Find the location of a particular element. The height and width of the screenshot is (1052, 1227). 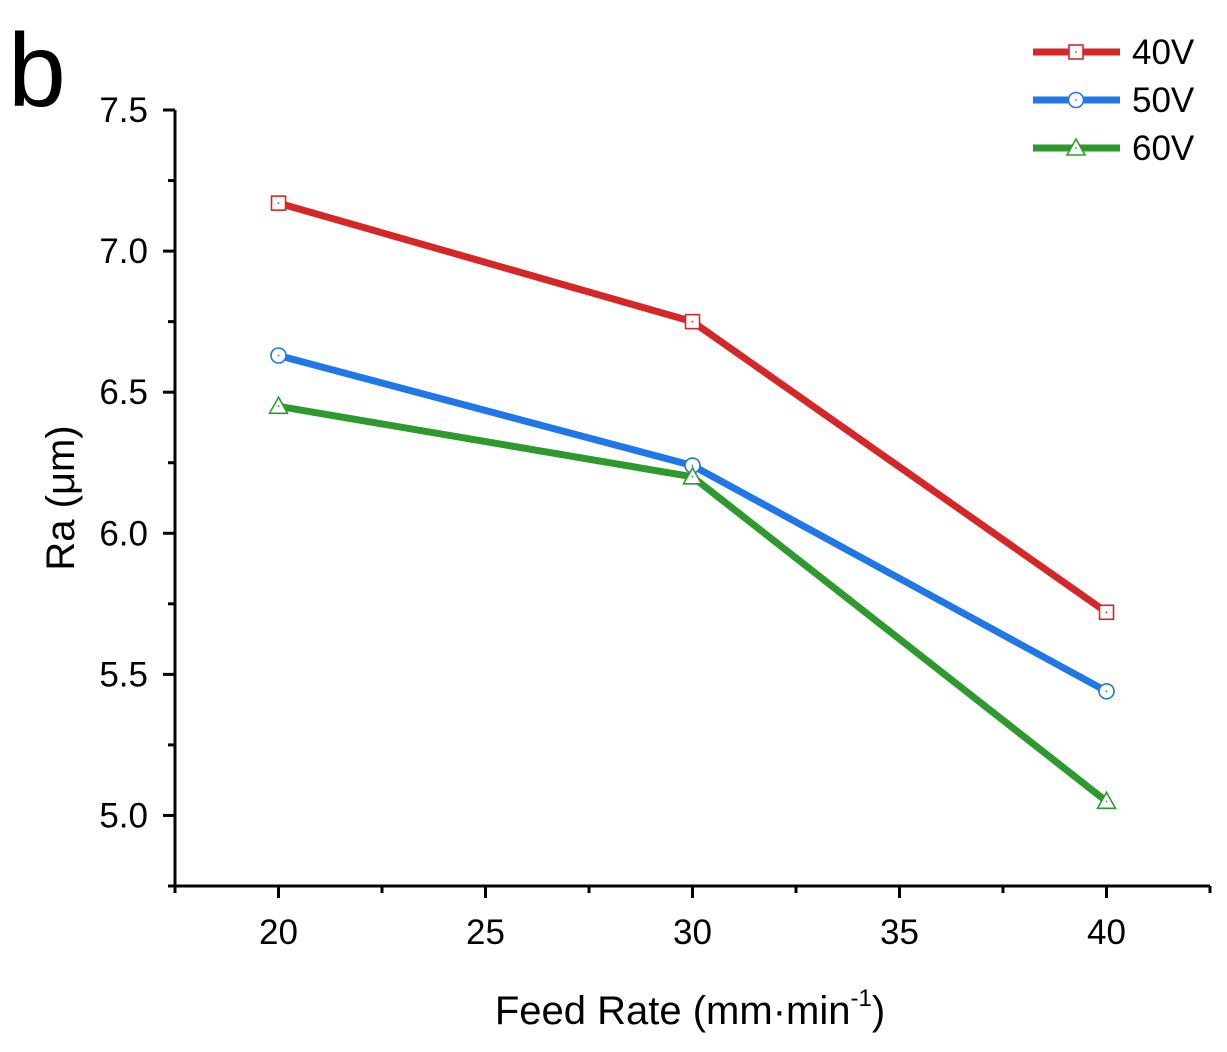

legend-marker-60v is located at coordinates (1076, 146).